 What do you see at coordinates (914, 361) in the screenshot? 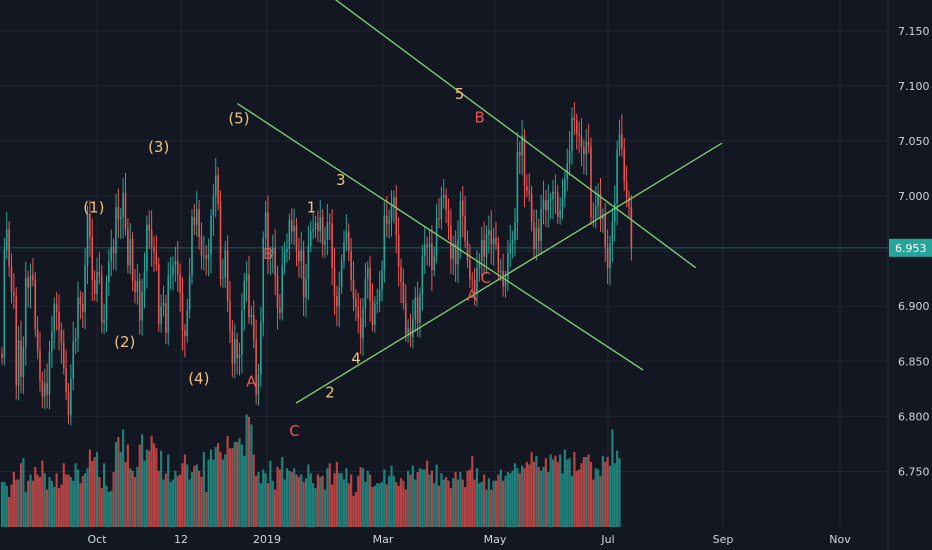
I see `y-tick-label: 6.850` at bounding box center [914, 361].